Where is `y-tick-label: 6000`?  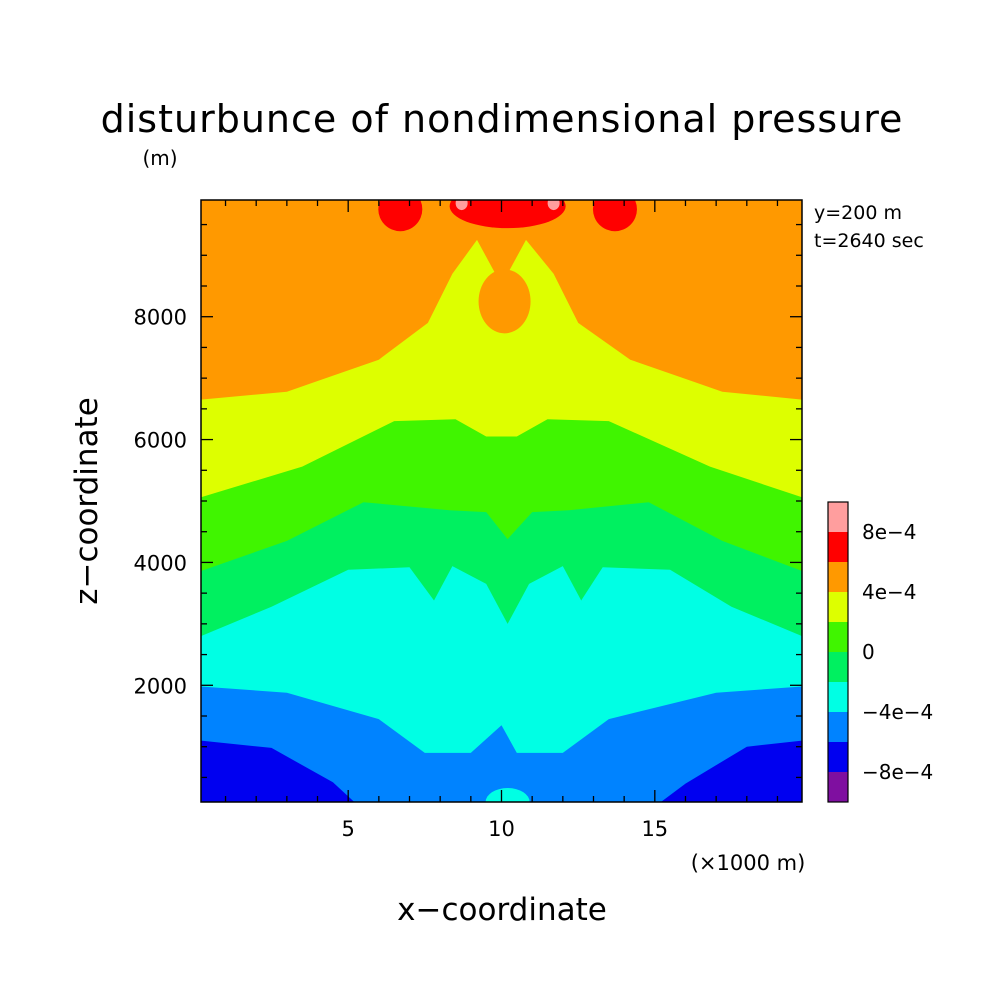 y-tick-label: 6000 is located at coordinates (160, 441).